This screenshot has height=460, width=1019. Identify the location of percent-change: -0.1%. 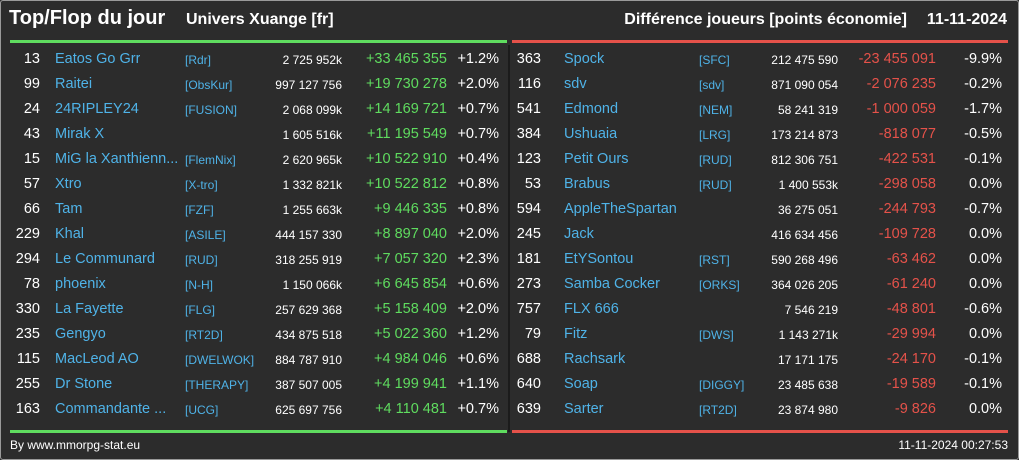
(983, 384).